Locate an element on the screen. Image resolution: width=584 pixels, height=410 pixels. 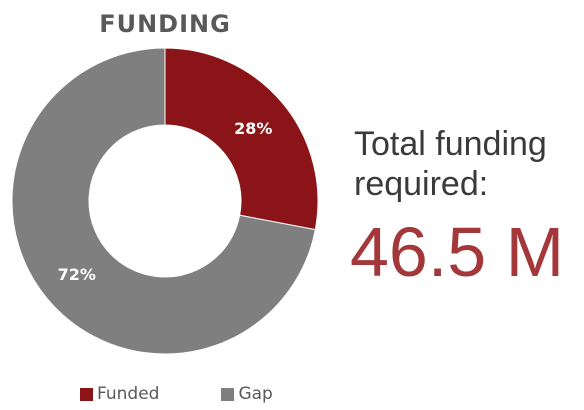
legend-label-funded: Funded is located at coordinates (128, 394).